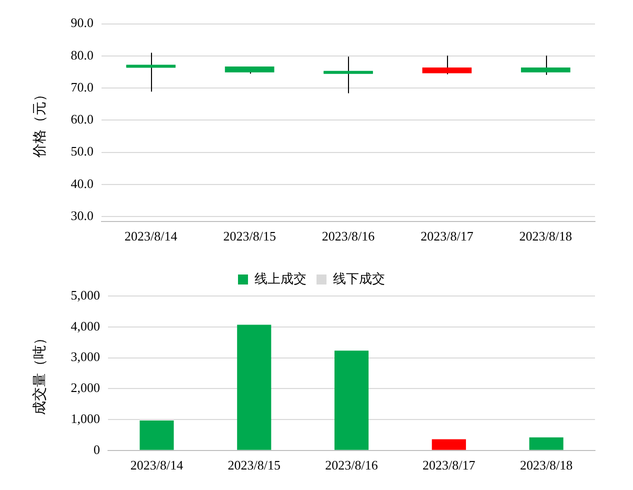 This screenshot has height=490, width=633. I want to click on y-tick-label: 70.0, so click(82, 86).